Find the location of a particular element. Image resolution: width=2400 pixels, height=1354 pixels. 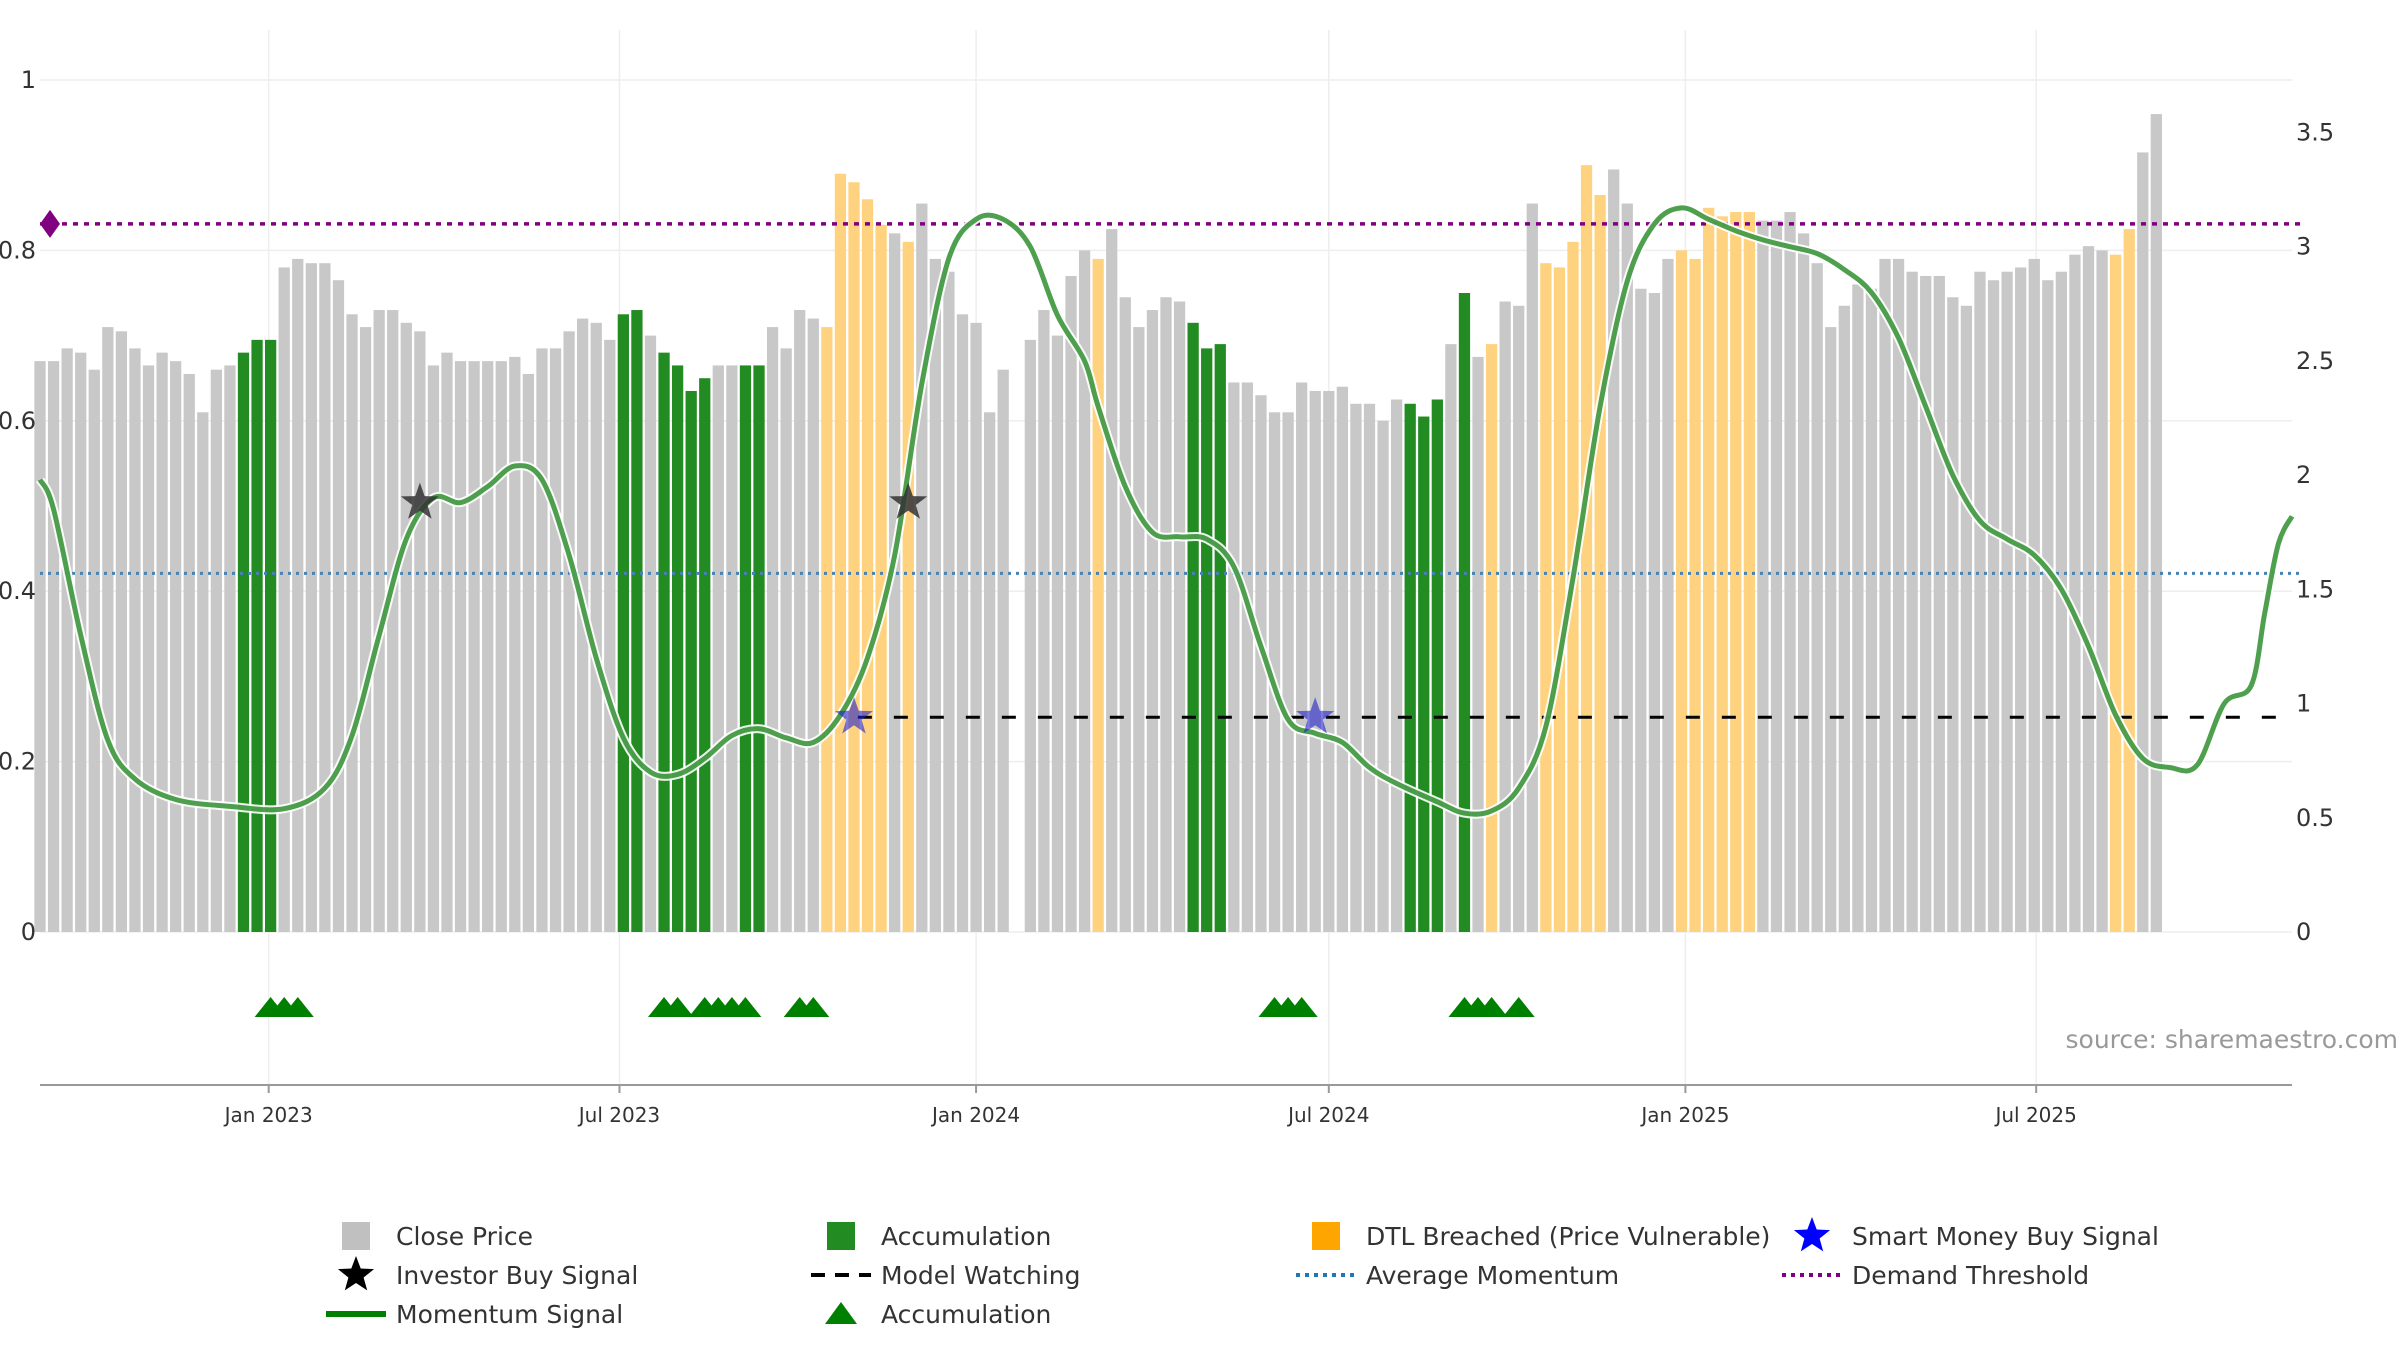

legend-item: Close Price is located at coordinates (464, 1236).